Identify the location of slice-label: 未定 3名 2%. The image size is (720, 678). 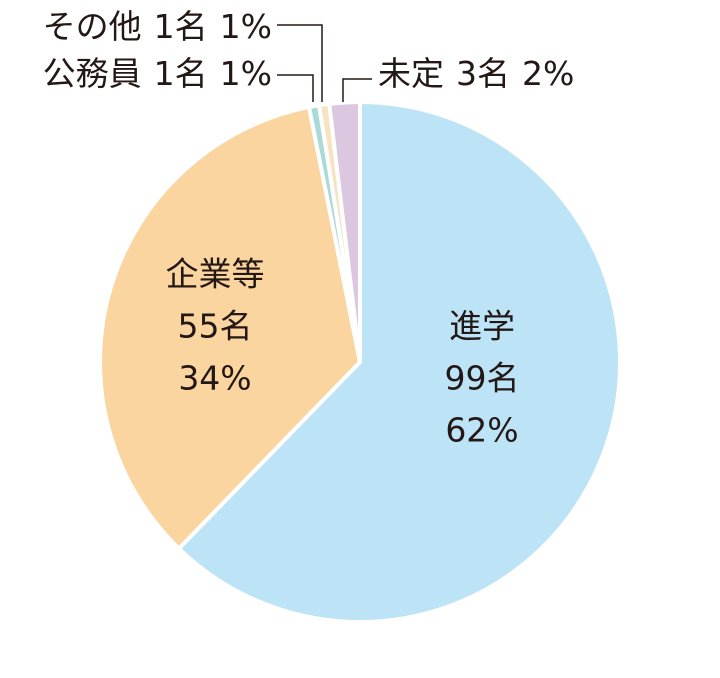
(476, 73).